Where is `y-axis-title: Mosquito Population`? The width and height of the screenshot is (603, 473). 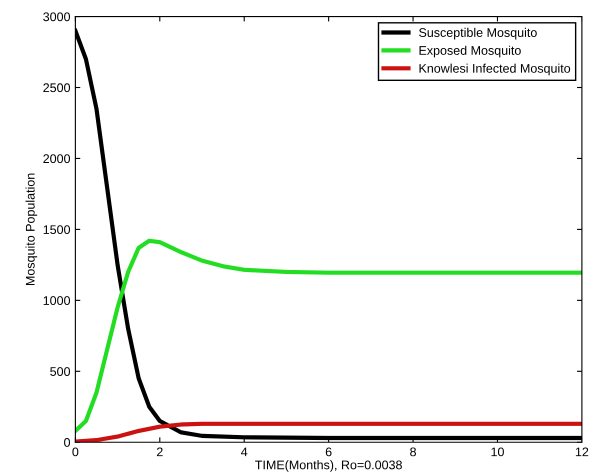 y-axis-title: Mosquito Population is located at coordinates (32, 230).